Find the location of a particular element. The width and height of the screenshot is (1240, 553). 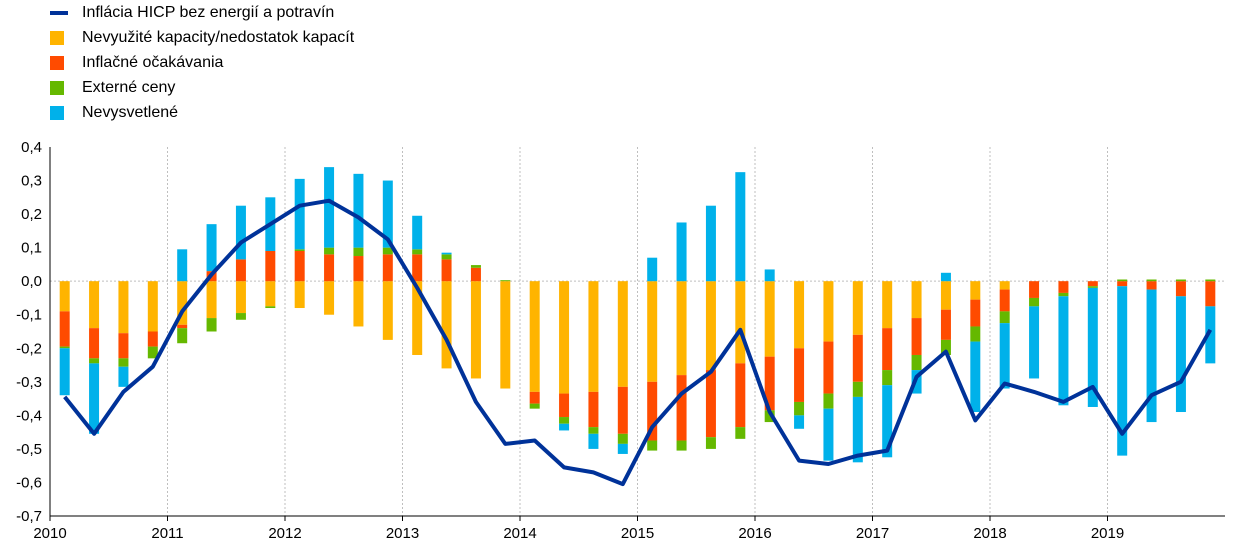

legend-label: Externé ceny is located at coordinates (129, 87).